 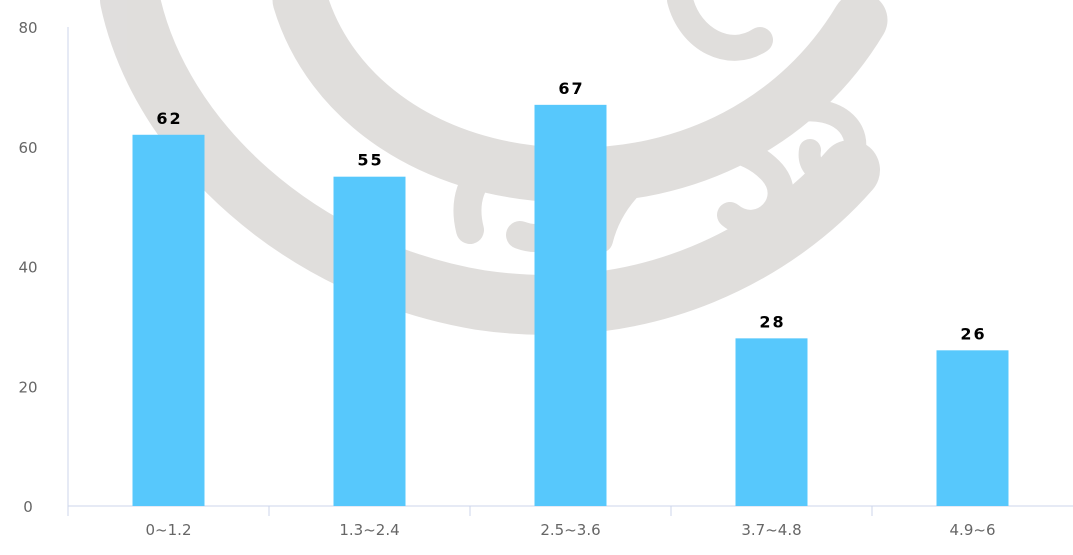 I want to click on y-tick-label: 80, so click(x=27, y=28).